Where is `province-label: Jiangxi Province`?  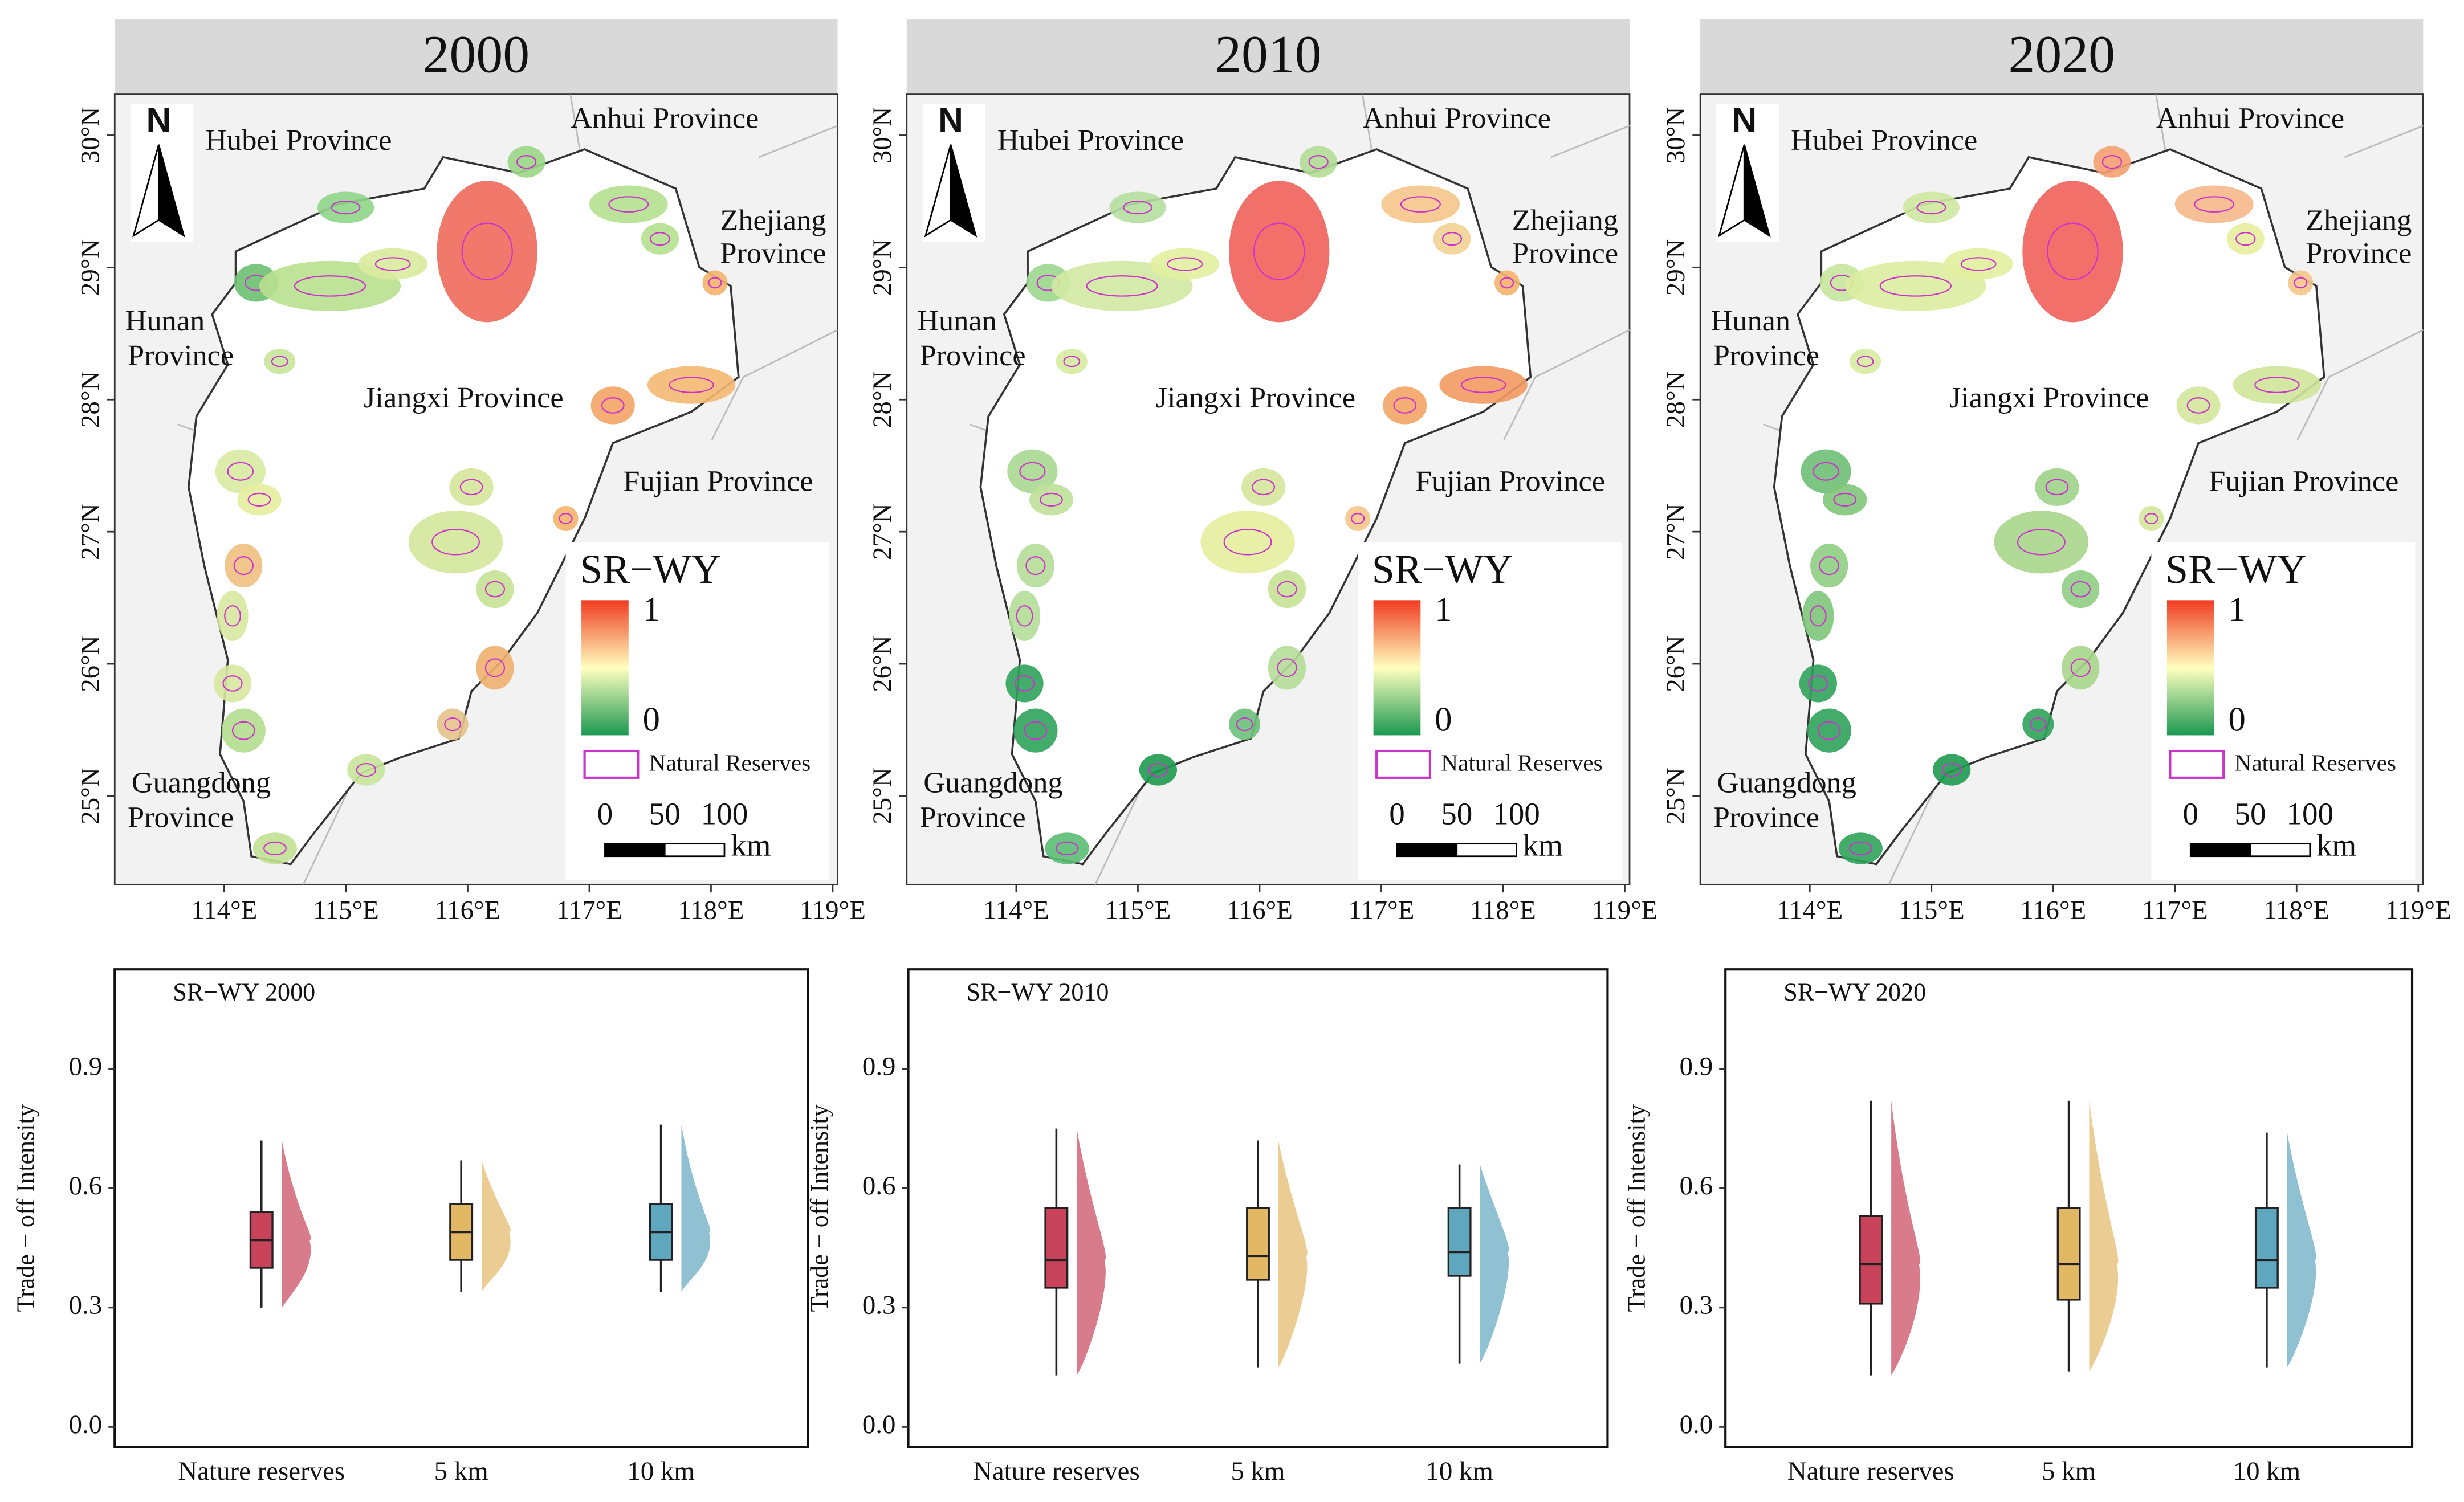 province-label: Jiangxi Province is located at coordinates (464, 397).